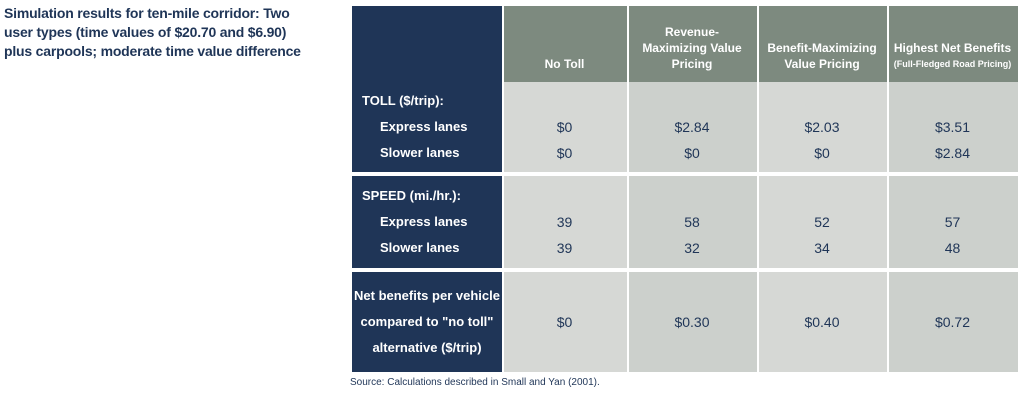 This screenshot has width=1024, height=403. Describe the element at coordinates (403, 100) in the screenshot. I see `toll-title: TOLL ($/trip):` at that location.